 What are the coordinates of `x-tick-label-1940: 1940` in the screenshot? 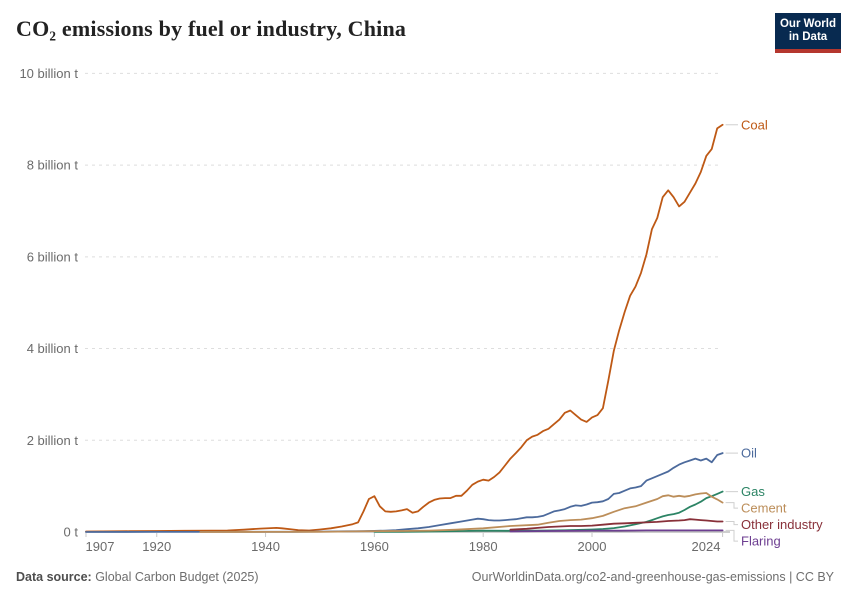 It's located at (265, 546).